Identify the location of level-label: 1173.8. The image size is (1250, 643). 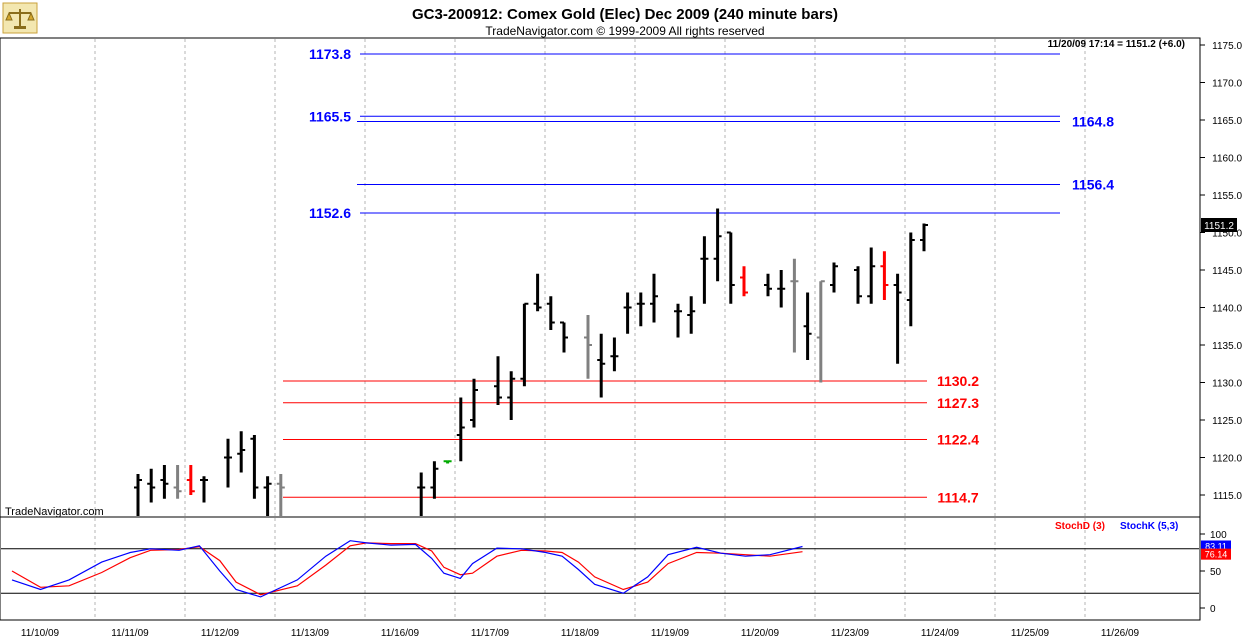
(330, 54).